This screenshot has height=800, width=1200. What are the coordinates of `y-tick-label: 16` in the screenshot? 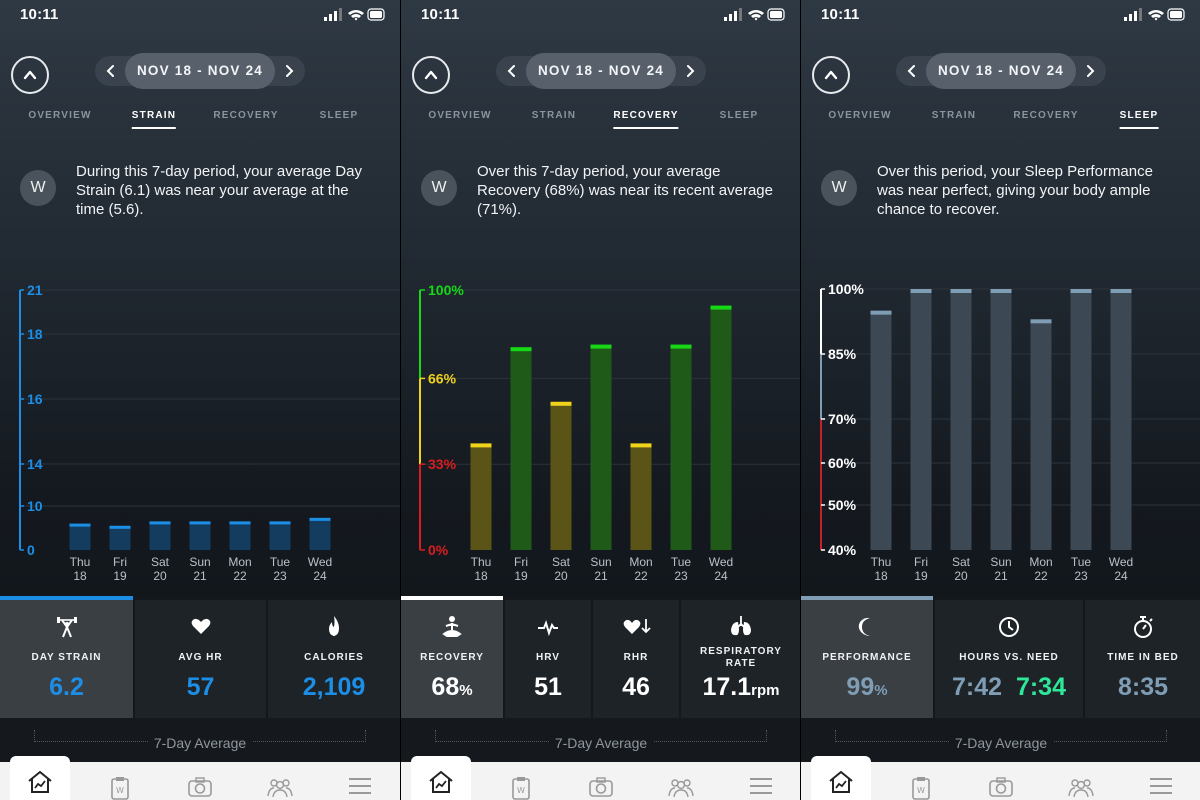 It's located at (35, 399).